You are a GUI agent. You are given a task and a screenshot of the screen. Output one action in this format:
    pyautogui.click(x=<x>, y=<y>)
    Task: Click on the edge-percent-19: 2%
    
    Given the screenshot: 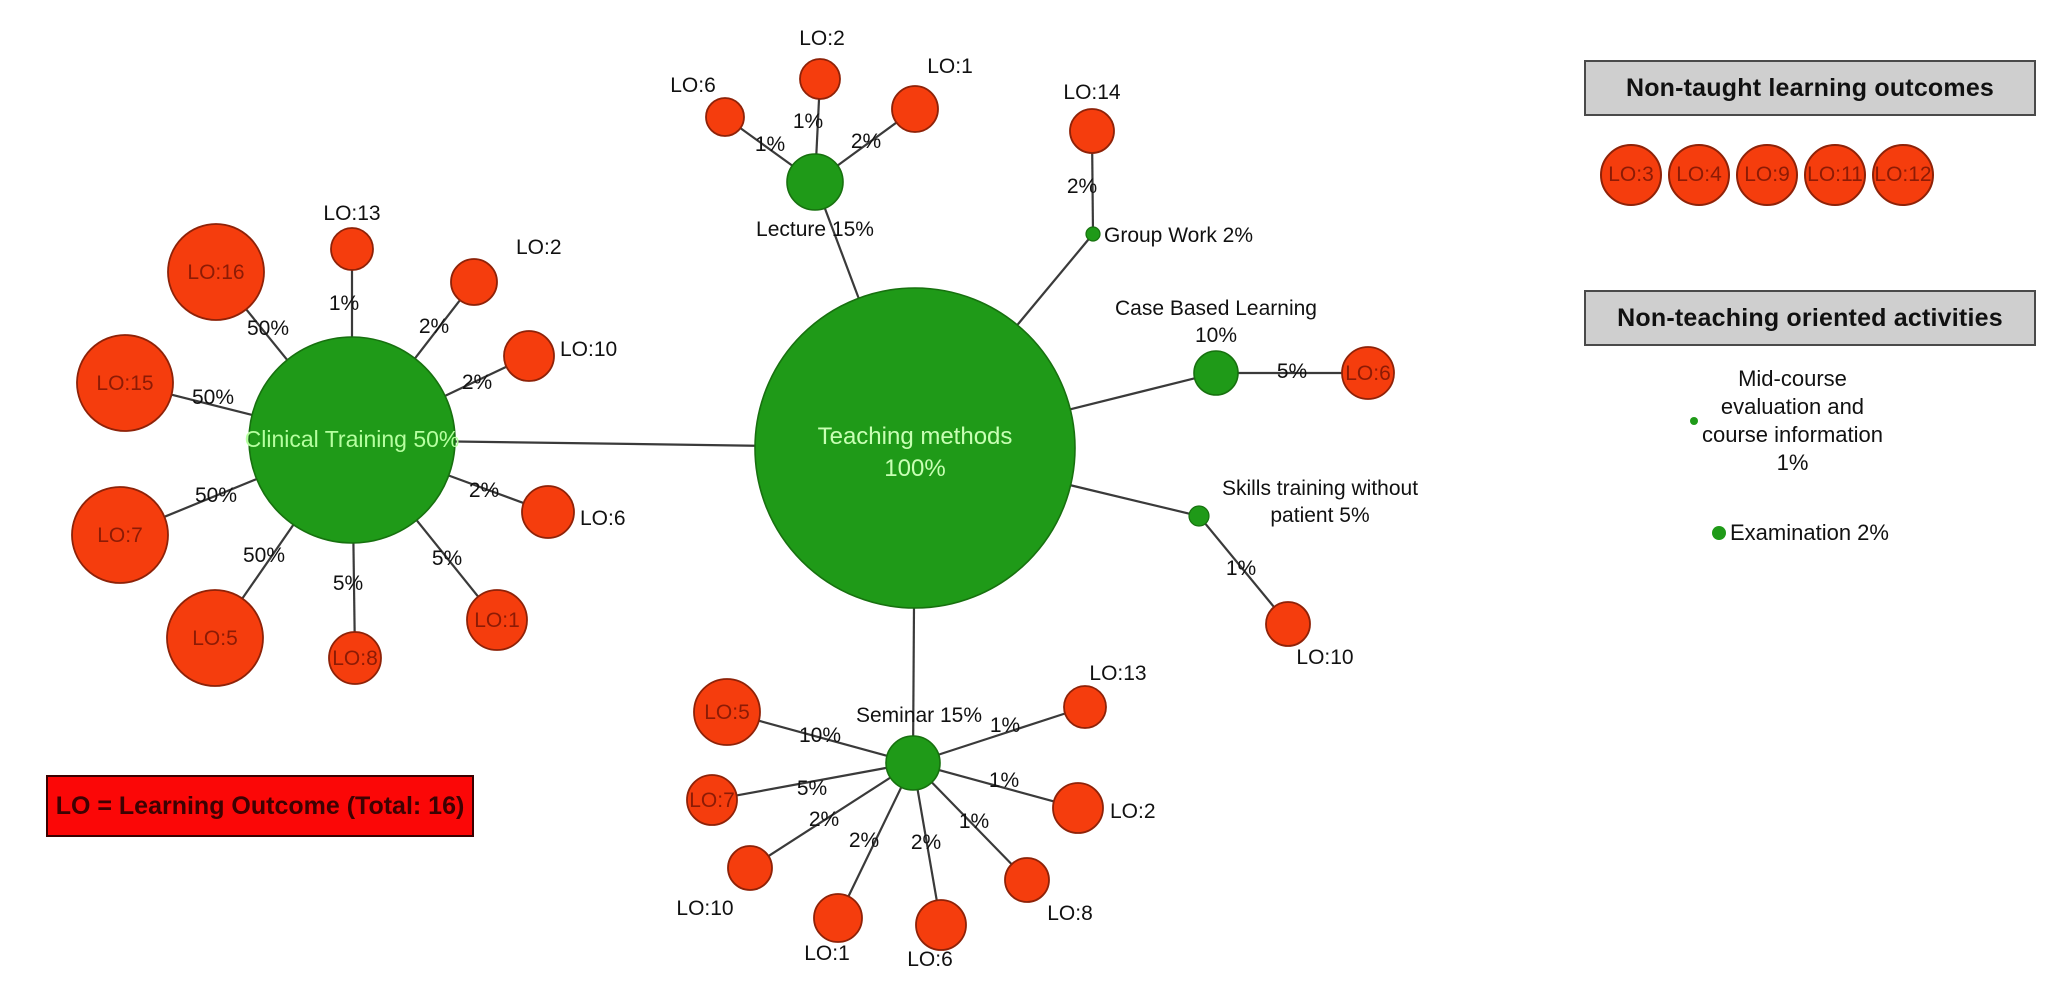 What is the action you would take?
    pyautogui.click(x=864, y=840)
    